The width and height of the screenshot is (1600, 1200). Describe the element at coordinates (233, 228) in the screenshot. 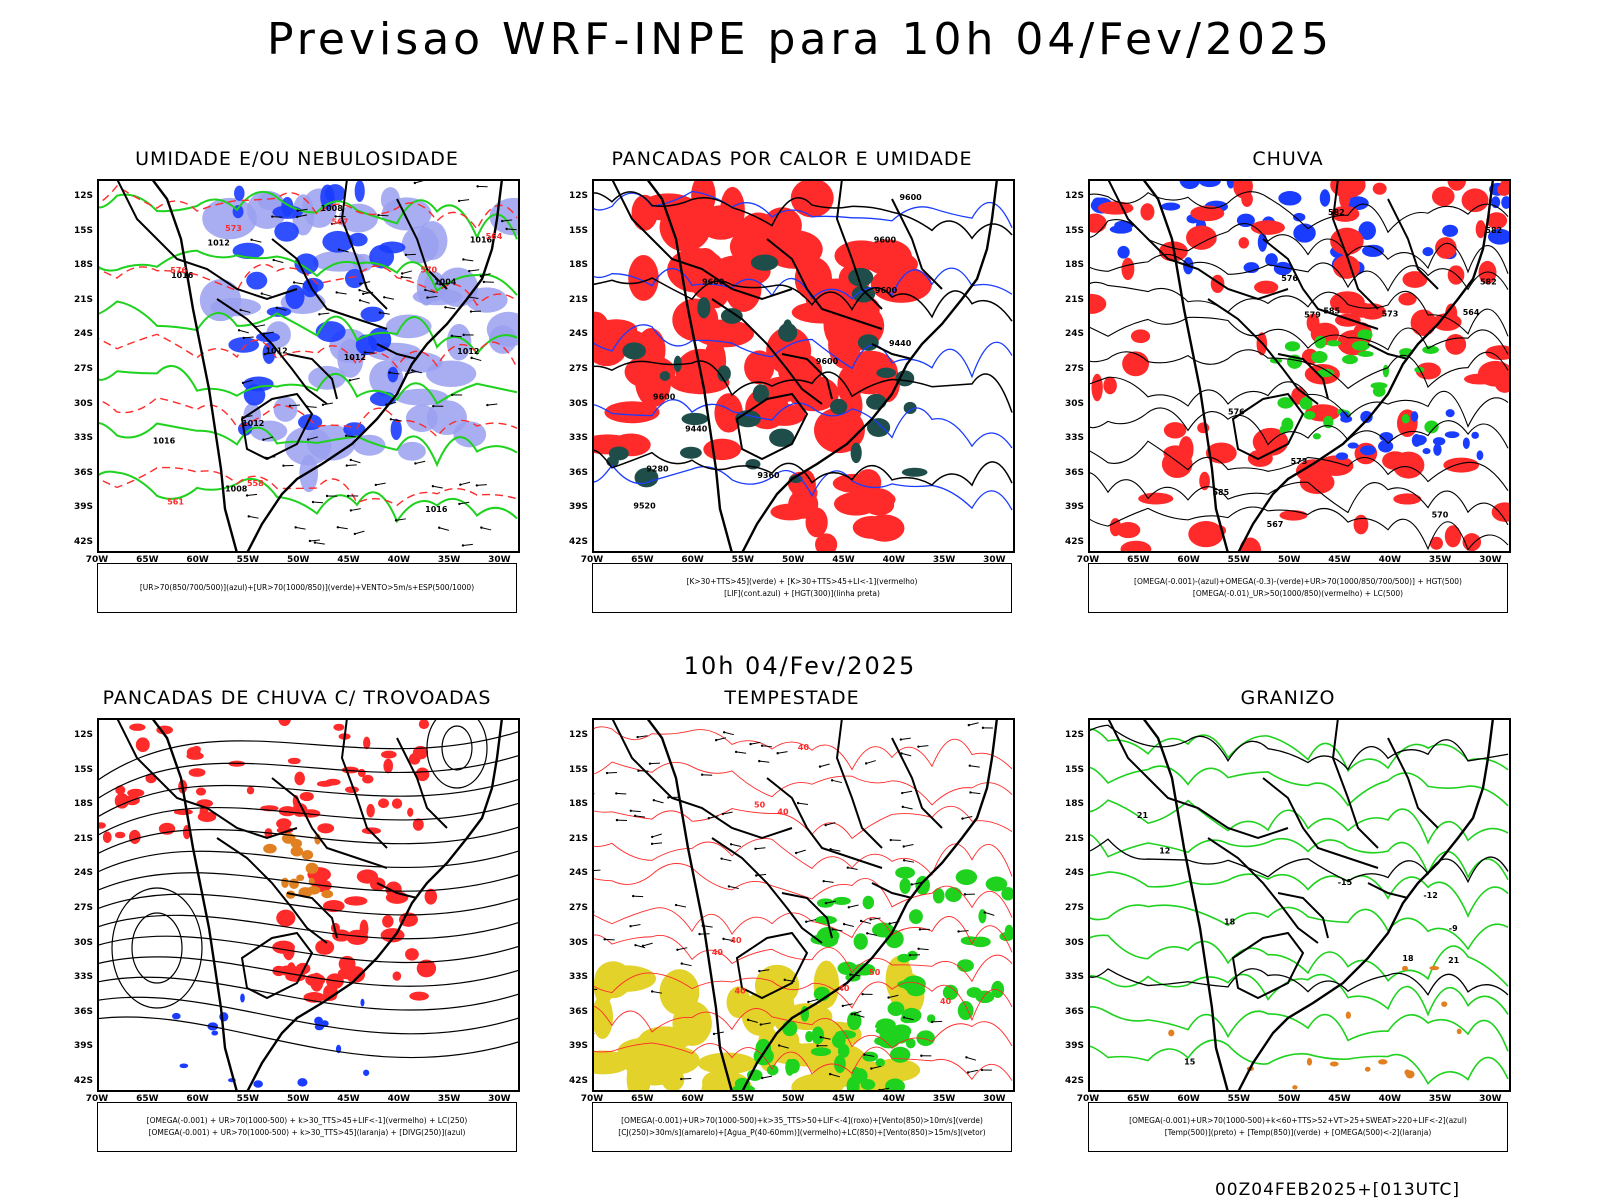

I see `contour-label: 573` at that location.